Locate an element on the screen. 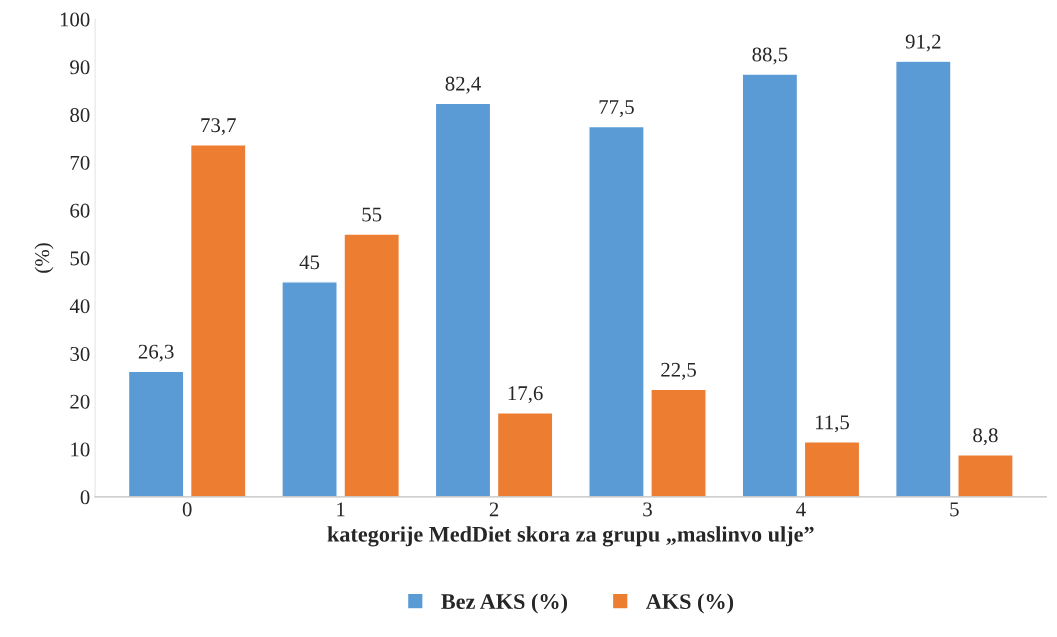 The height and width of the screenshot is (637, 1057). y-tick-label: 80 is located at coordinates (80, 115).